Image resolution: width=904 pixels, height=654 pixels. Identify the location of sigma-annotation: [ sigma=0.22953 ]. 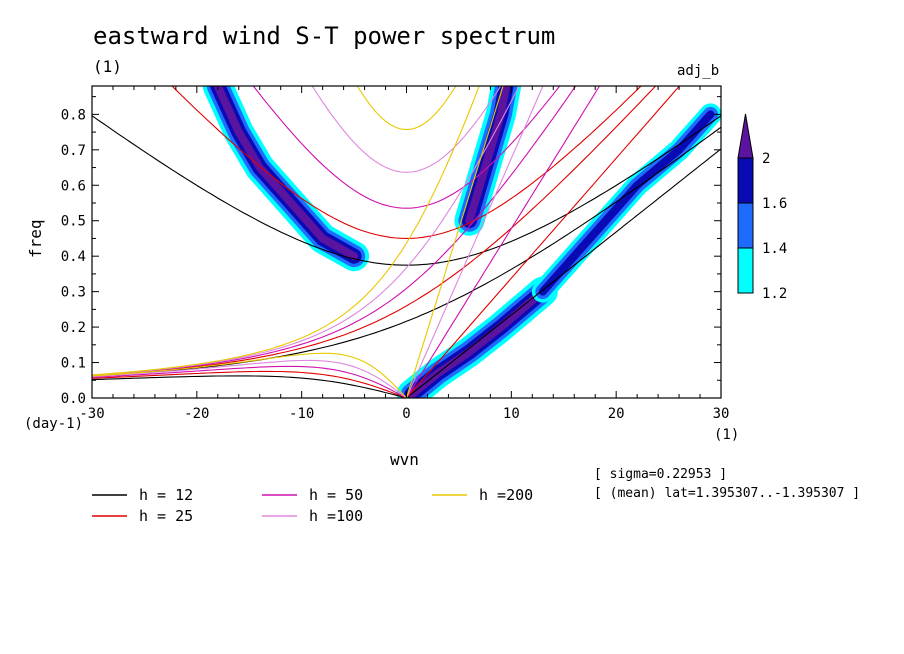
(661, 474).